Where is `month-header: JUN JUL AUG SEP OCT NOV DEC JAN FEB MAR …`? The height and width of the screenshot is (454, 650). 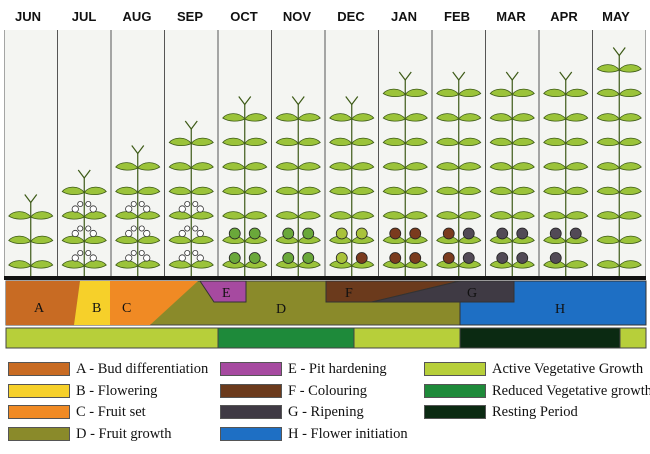
month-header: JUN JUL AUG SEP OCT NOV DEC JAN FEB MAR … is located at coordinates (325, 14).